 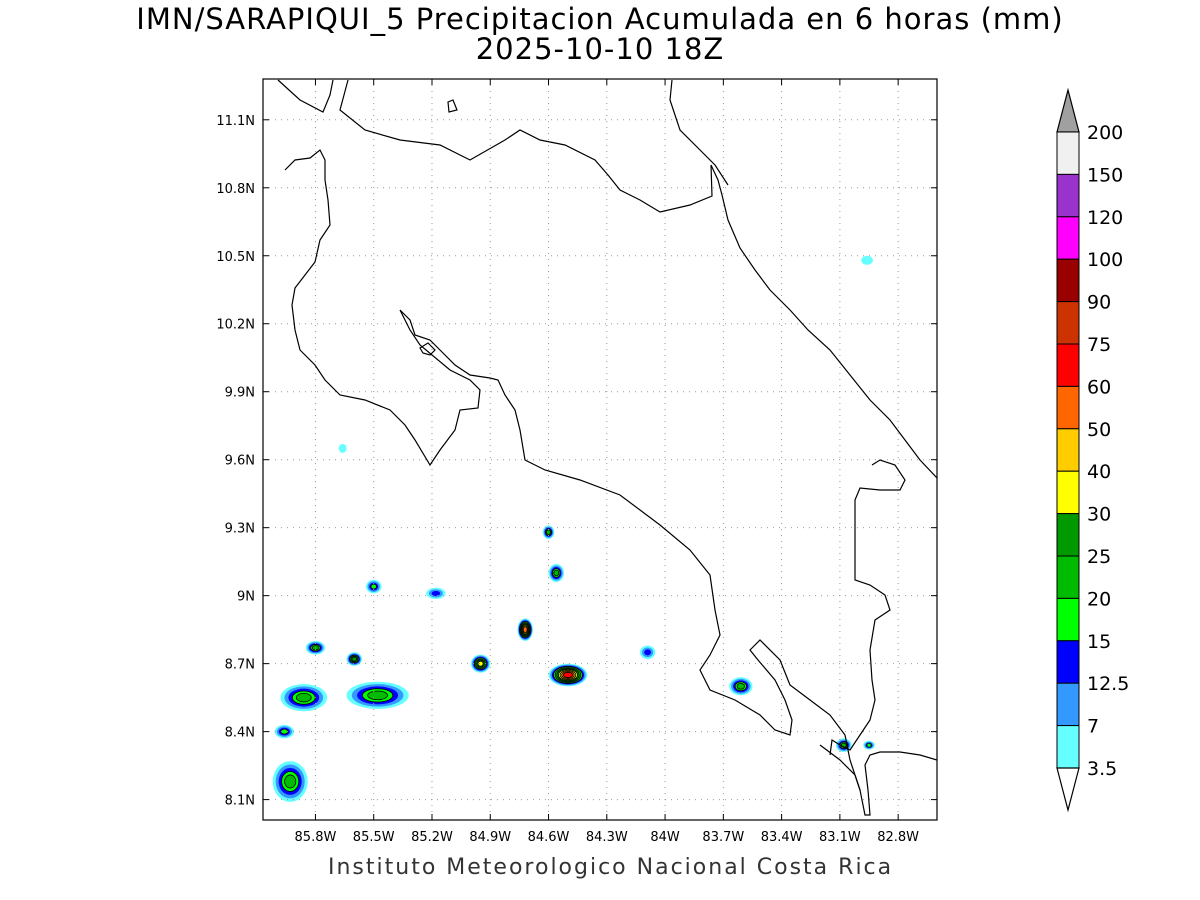 What do you see at coordinates (316, 837) in the screenshot?
I see `lon-tick-label: 85.8W` at bounding box center [316, 837].